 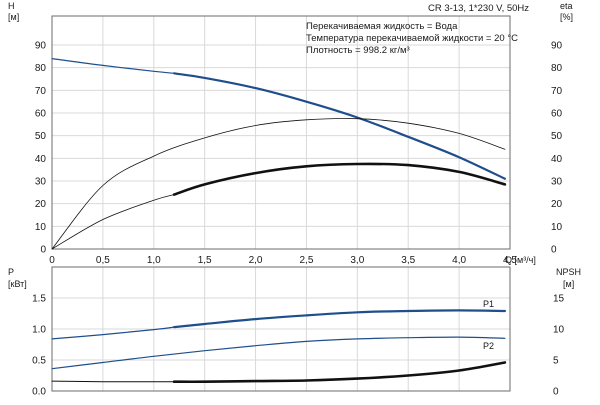 I want to click on top-left-y-tick: 10, so click(x=41, y=227).